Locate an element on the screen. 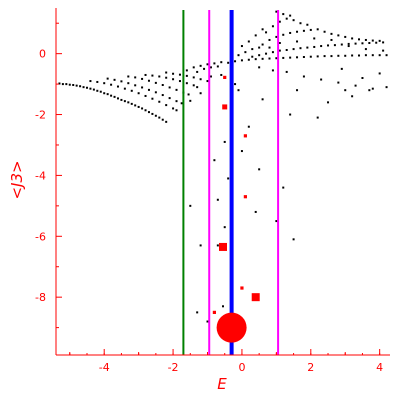  x-tick-label: 0 is located at coordinates (241, 367).